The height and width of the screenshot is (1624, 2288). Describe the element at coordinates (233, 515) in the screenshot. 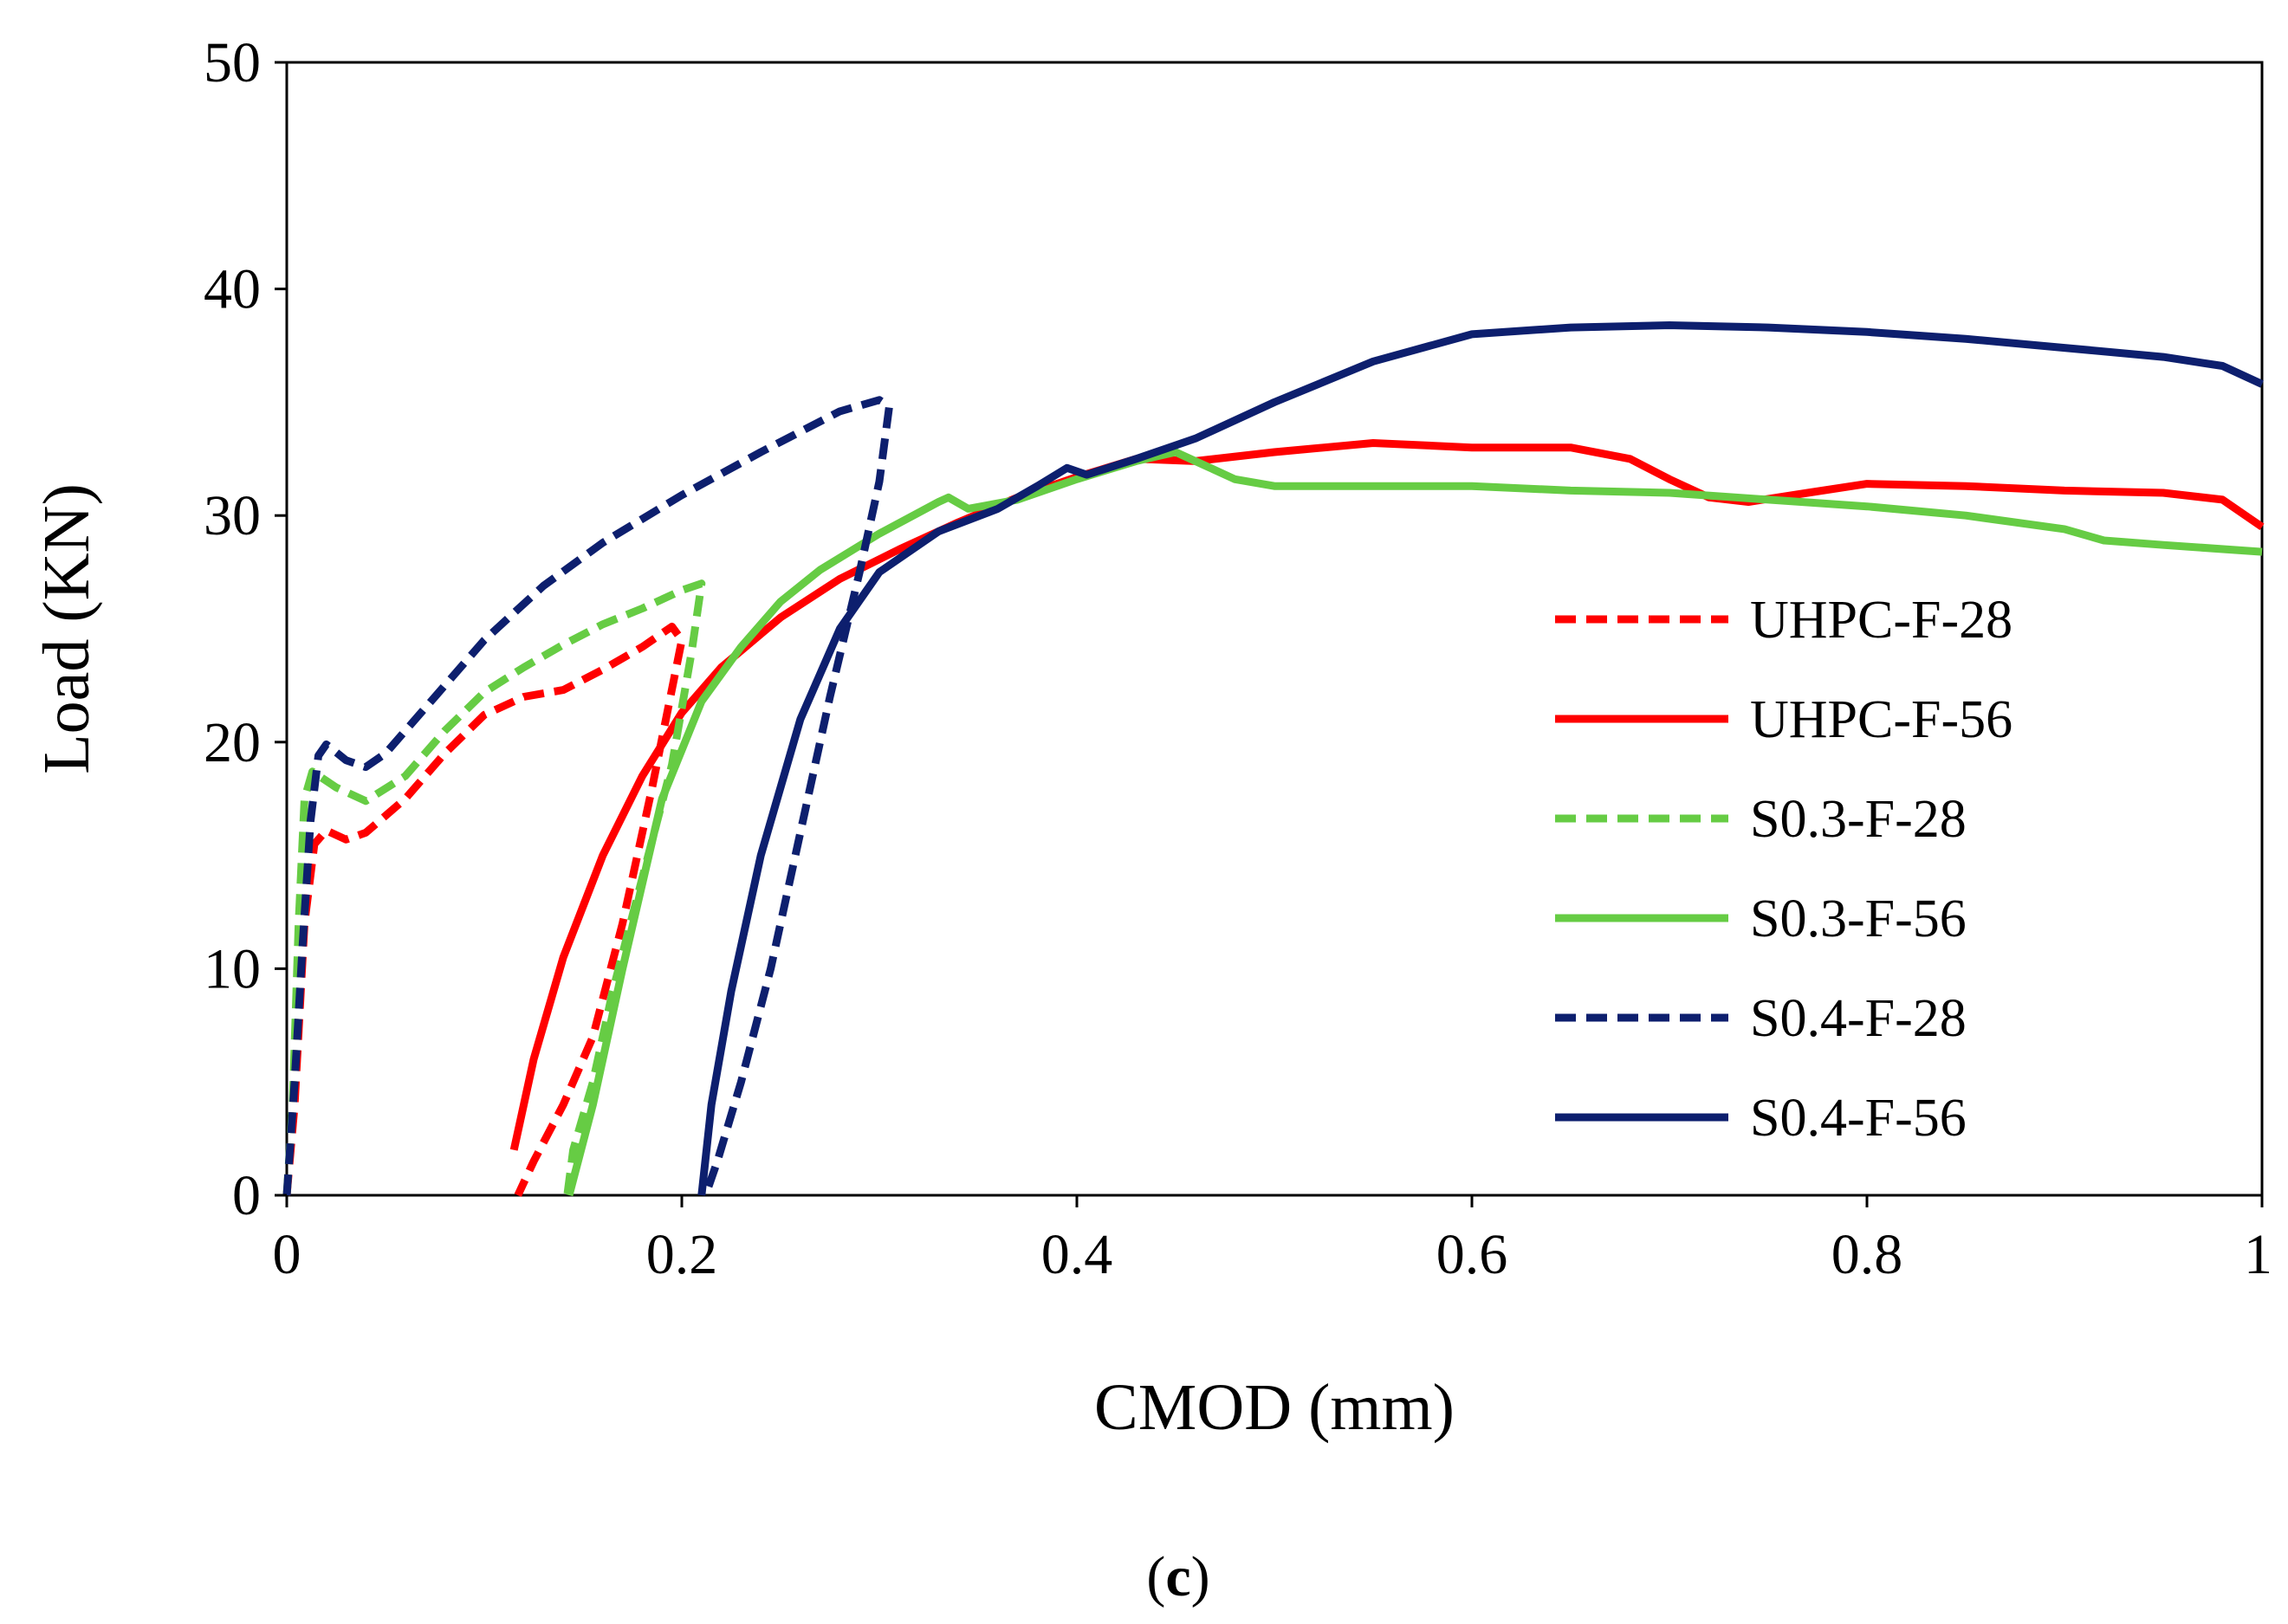

I see `y-tick-label: 30` at that location.